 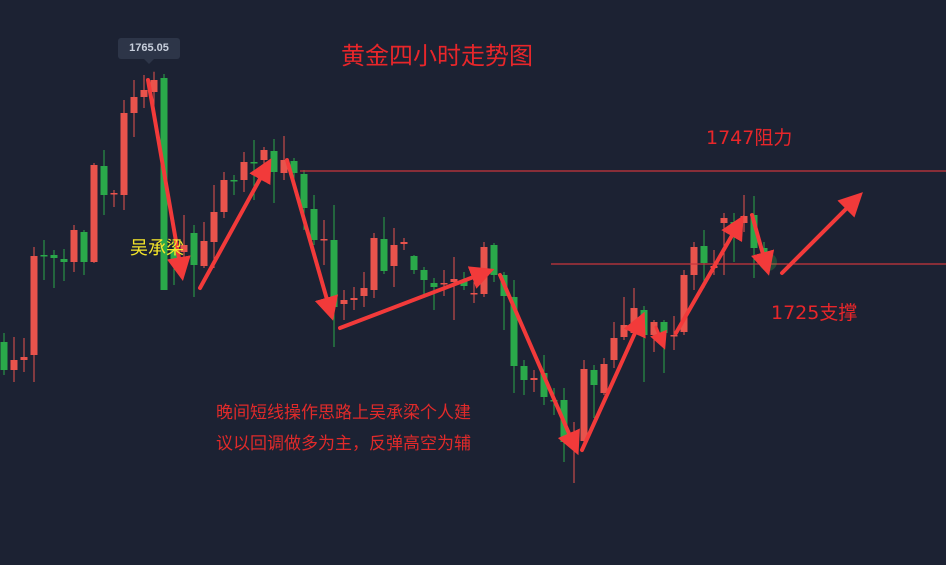 I want to click on high-price-tag: 1765.05, so click(x=149, y=51).